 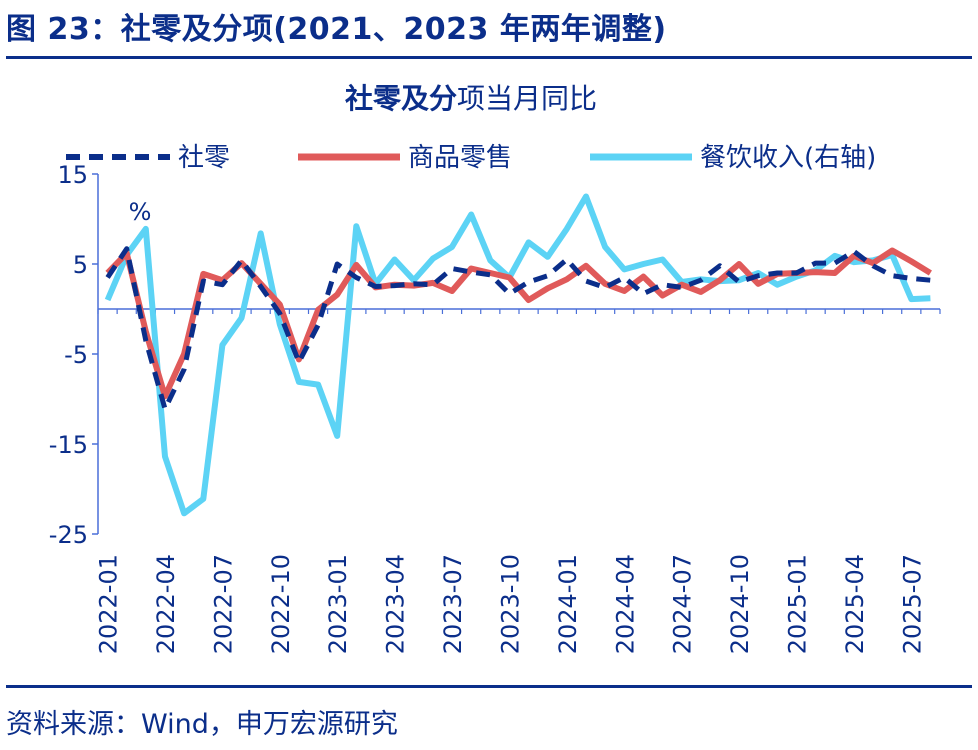 What do you see at coordinates (683, 604) in the screenshot?
I see `x-tick-label: 2024-07` at bounding box center [683, 604].